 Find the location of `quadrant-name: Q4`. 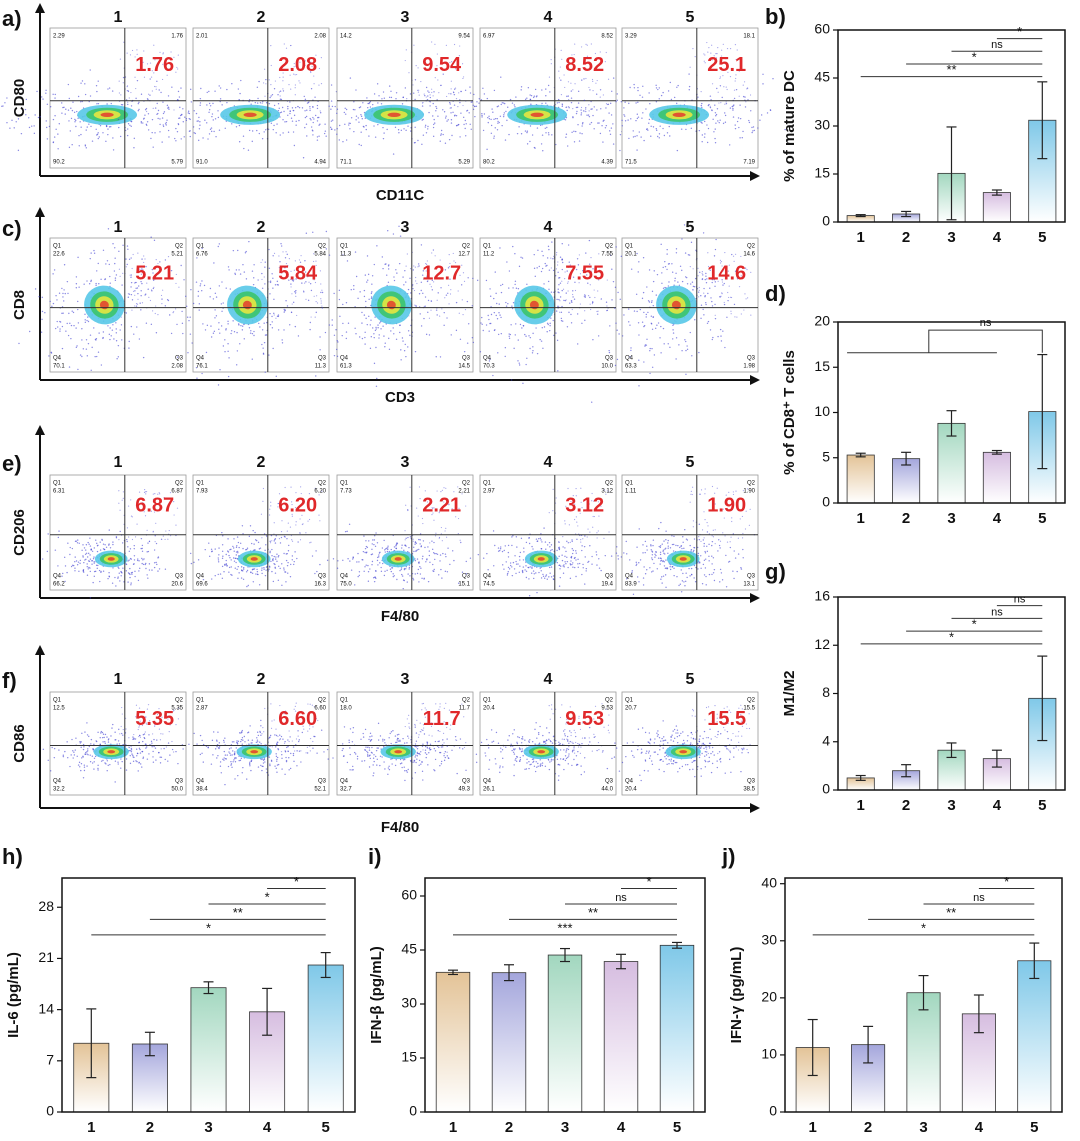

quadrant-name: Q4 is located at coordinates (487, 359).